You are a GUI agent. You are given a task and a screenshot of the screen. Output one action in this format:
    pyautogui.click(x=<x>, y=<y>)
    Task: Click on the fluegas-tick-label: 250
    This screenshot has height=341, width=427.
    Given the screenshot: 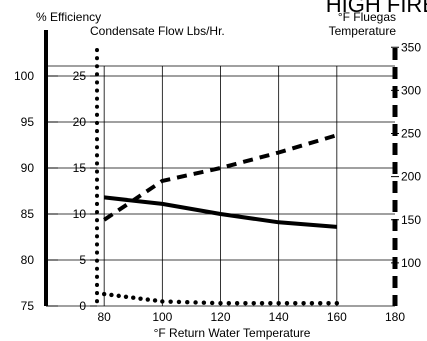 What is the action you would take?
    pyautogui.click(x=411, y=134)
    